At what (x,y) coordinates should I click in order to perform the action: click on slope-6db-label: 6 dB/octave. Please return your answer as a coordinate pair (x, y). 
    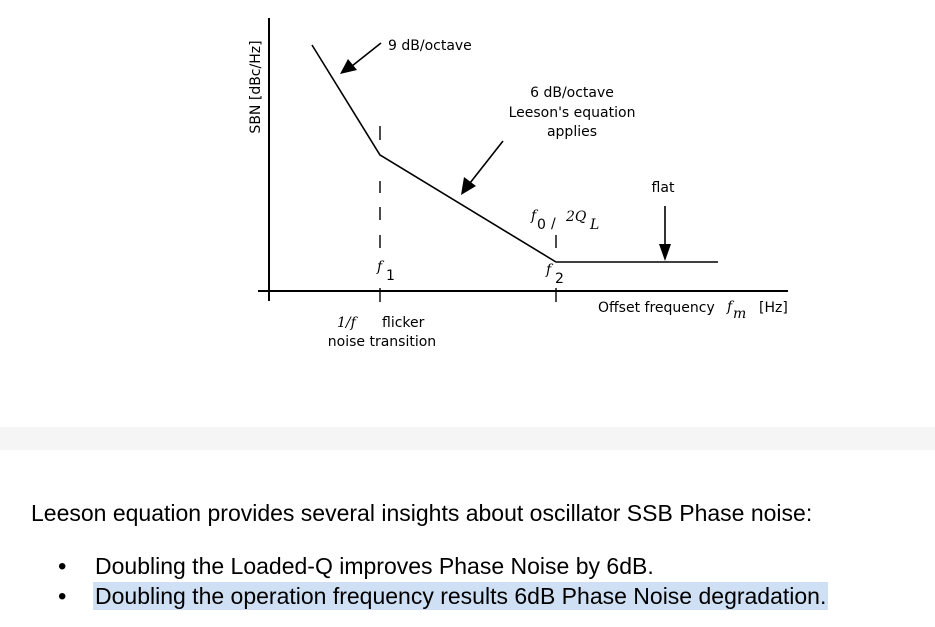
    Looking at the image, I should click on (572, 93).